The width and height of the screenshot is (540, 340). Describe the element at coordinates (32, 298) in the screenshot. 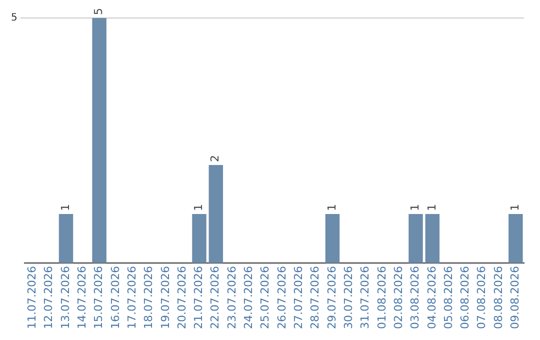

I see `x-tick-label: 11.07.2026` at that location.